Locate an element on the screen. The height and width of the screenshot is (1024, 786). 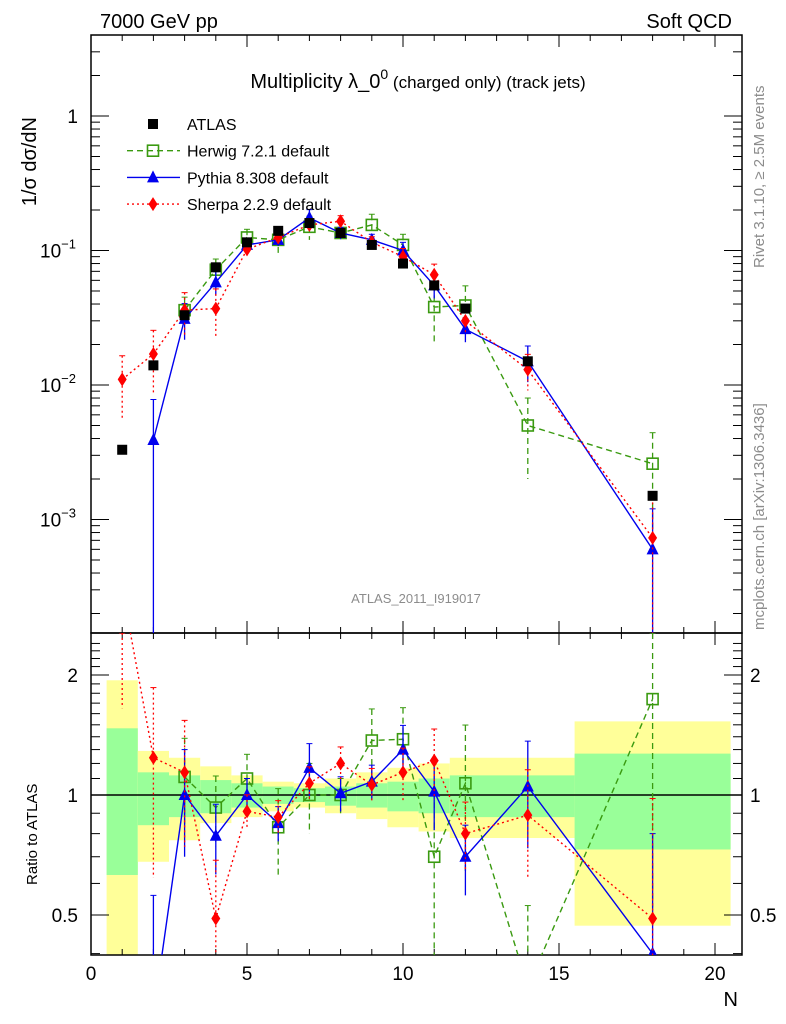
x-tick-label: 10 is located at coordinates (402, 974).